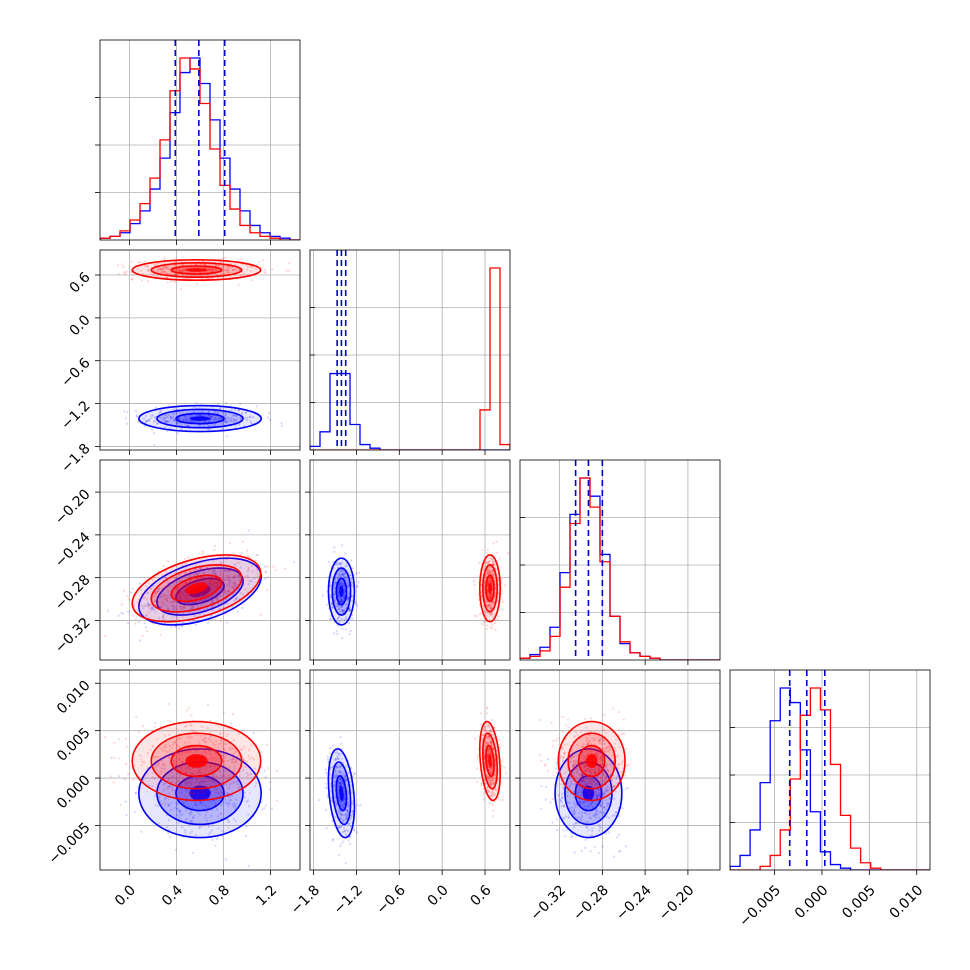  I want to click on y-tick-label: −0.24, so click(73, 550).